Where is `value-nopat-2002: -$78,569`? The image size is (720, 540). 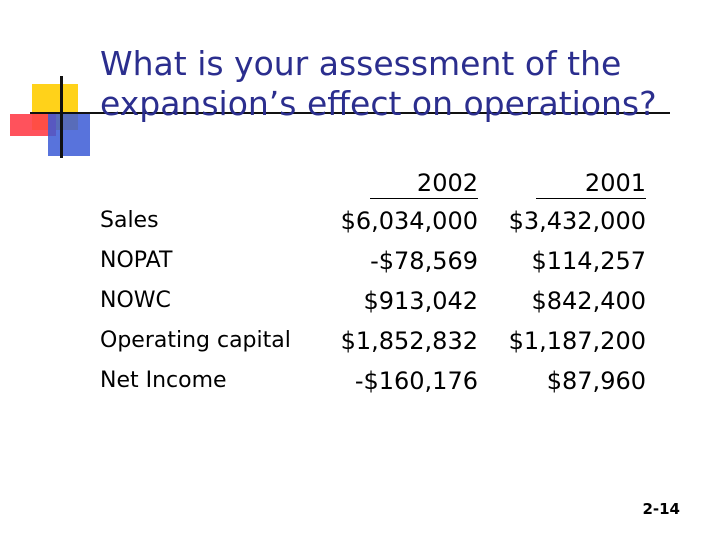
value-nopat-2002: -$78,569 is located at coordinates (424, 261).